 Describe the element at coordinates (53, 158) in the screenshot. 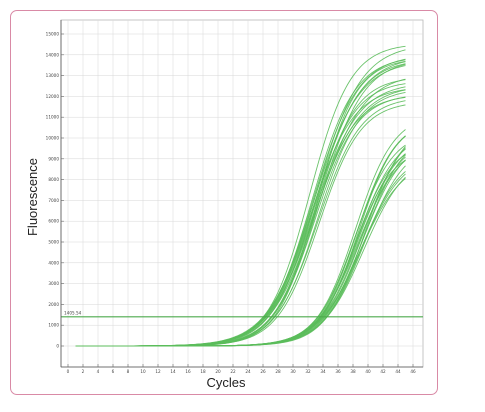

I see `y-tick-label: 9000` at that location.